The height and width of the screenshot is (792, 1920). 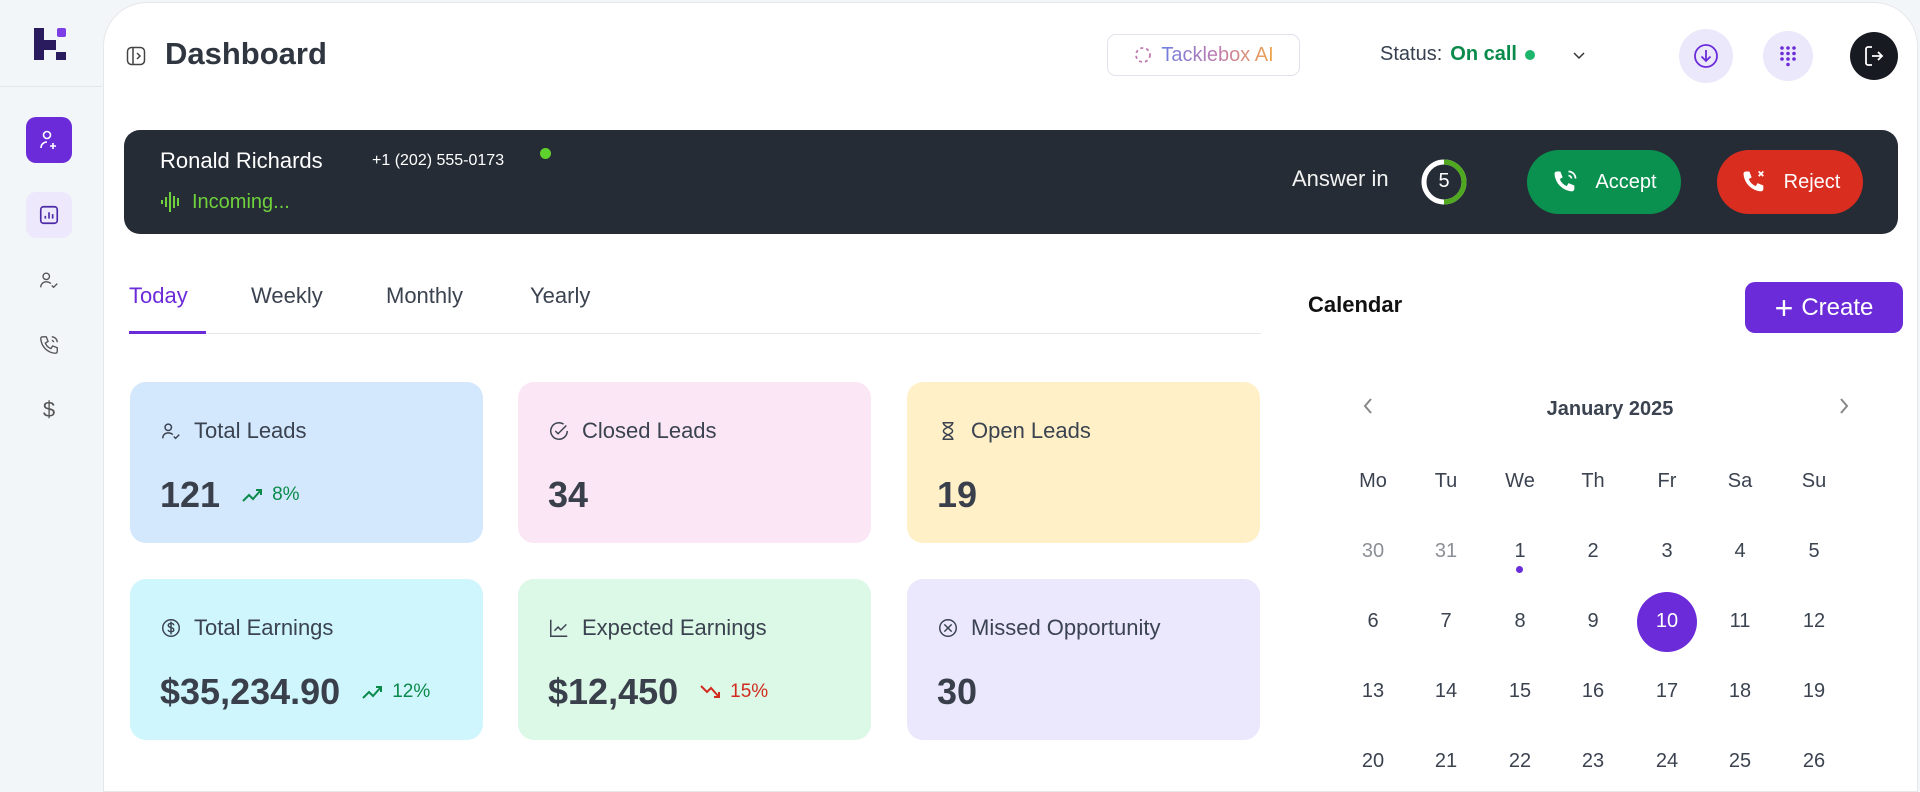 What do you see at coordinates (1740, 691) in the screenshot?
I see `calendar-day: 18` at bounding box center [1740, 691].